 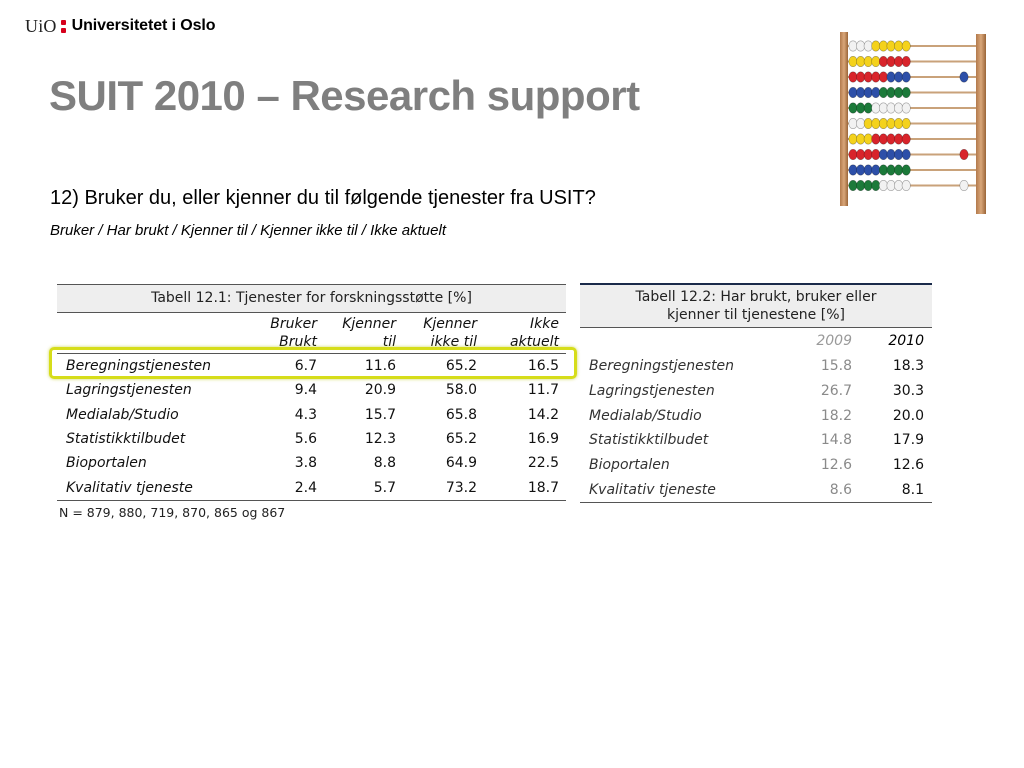 I want to click on logo-uio-text: UiO, so click(x=41, y=25).